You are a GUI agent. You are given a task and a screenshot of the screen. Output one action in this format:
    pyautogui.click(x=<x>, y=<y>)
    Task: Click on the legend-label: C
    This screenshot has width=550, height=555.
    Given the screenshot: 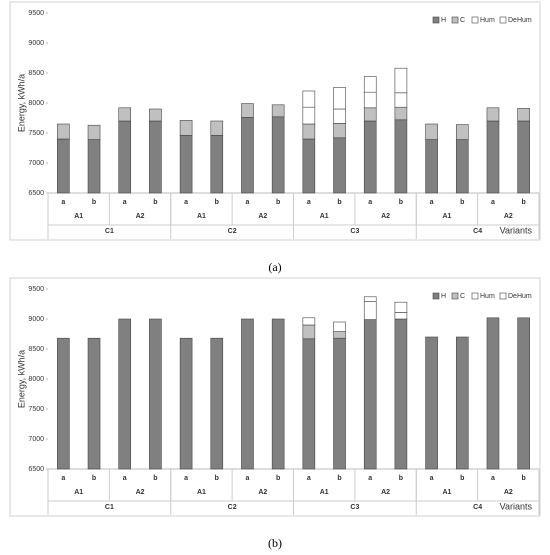 What is the action you would take?
    pyautogui.click(x=462, y=296)
    